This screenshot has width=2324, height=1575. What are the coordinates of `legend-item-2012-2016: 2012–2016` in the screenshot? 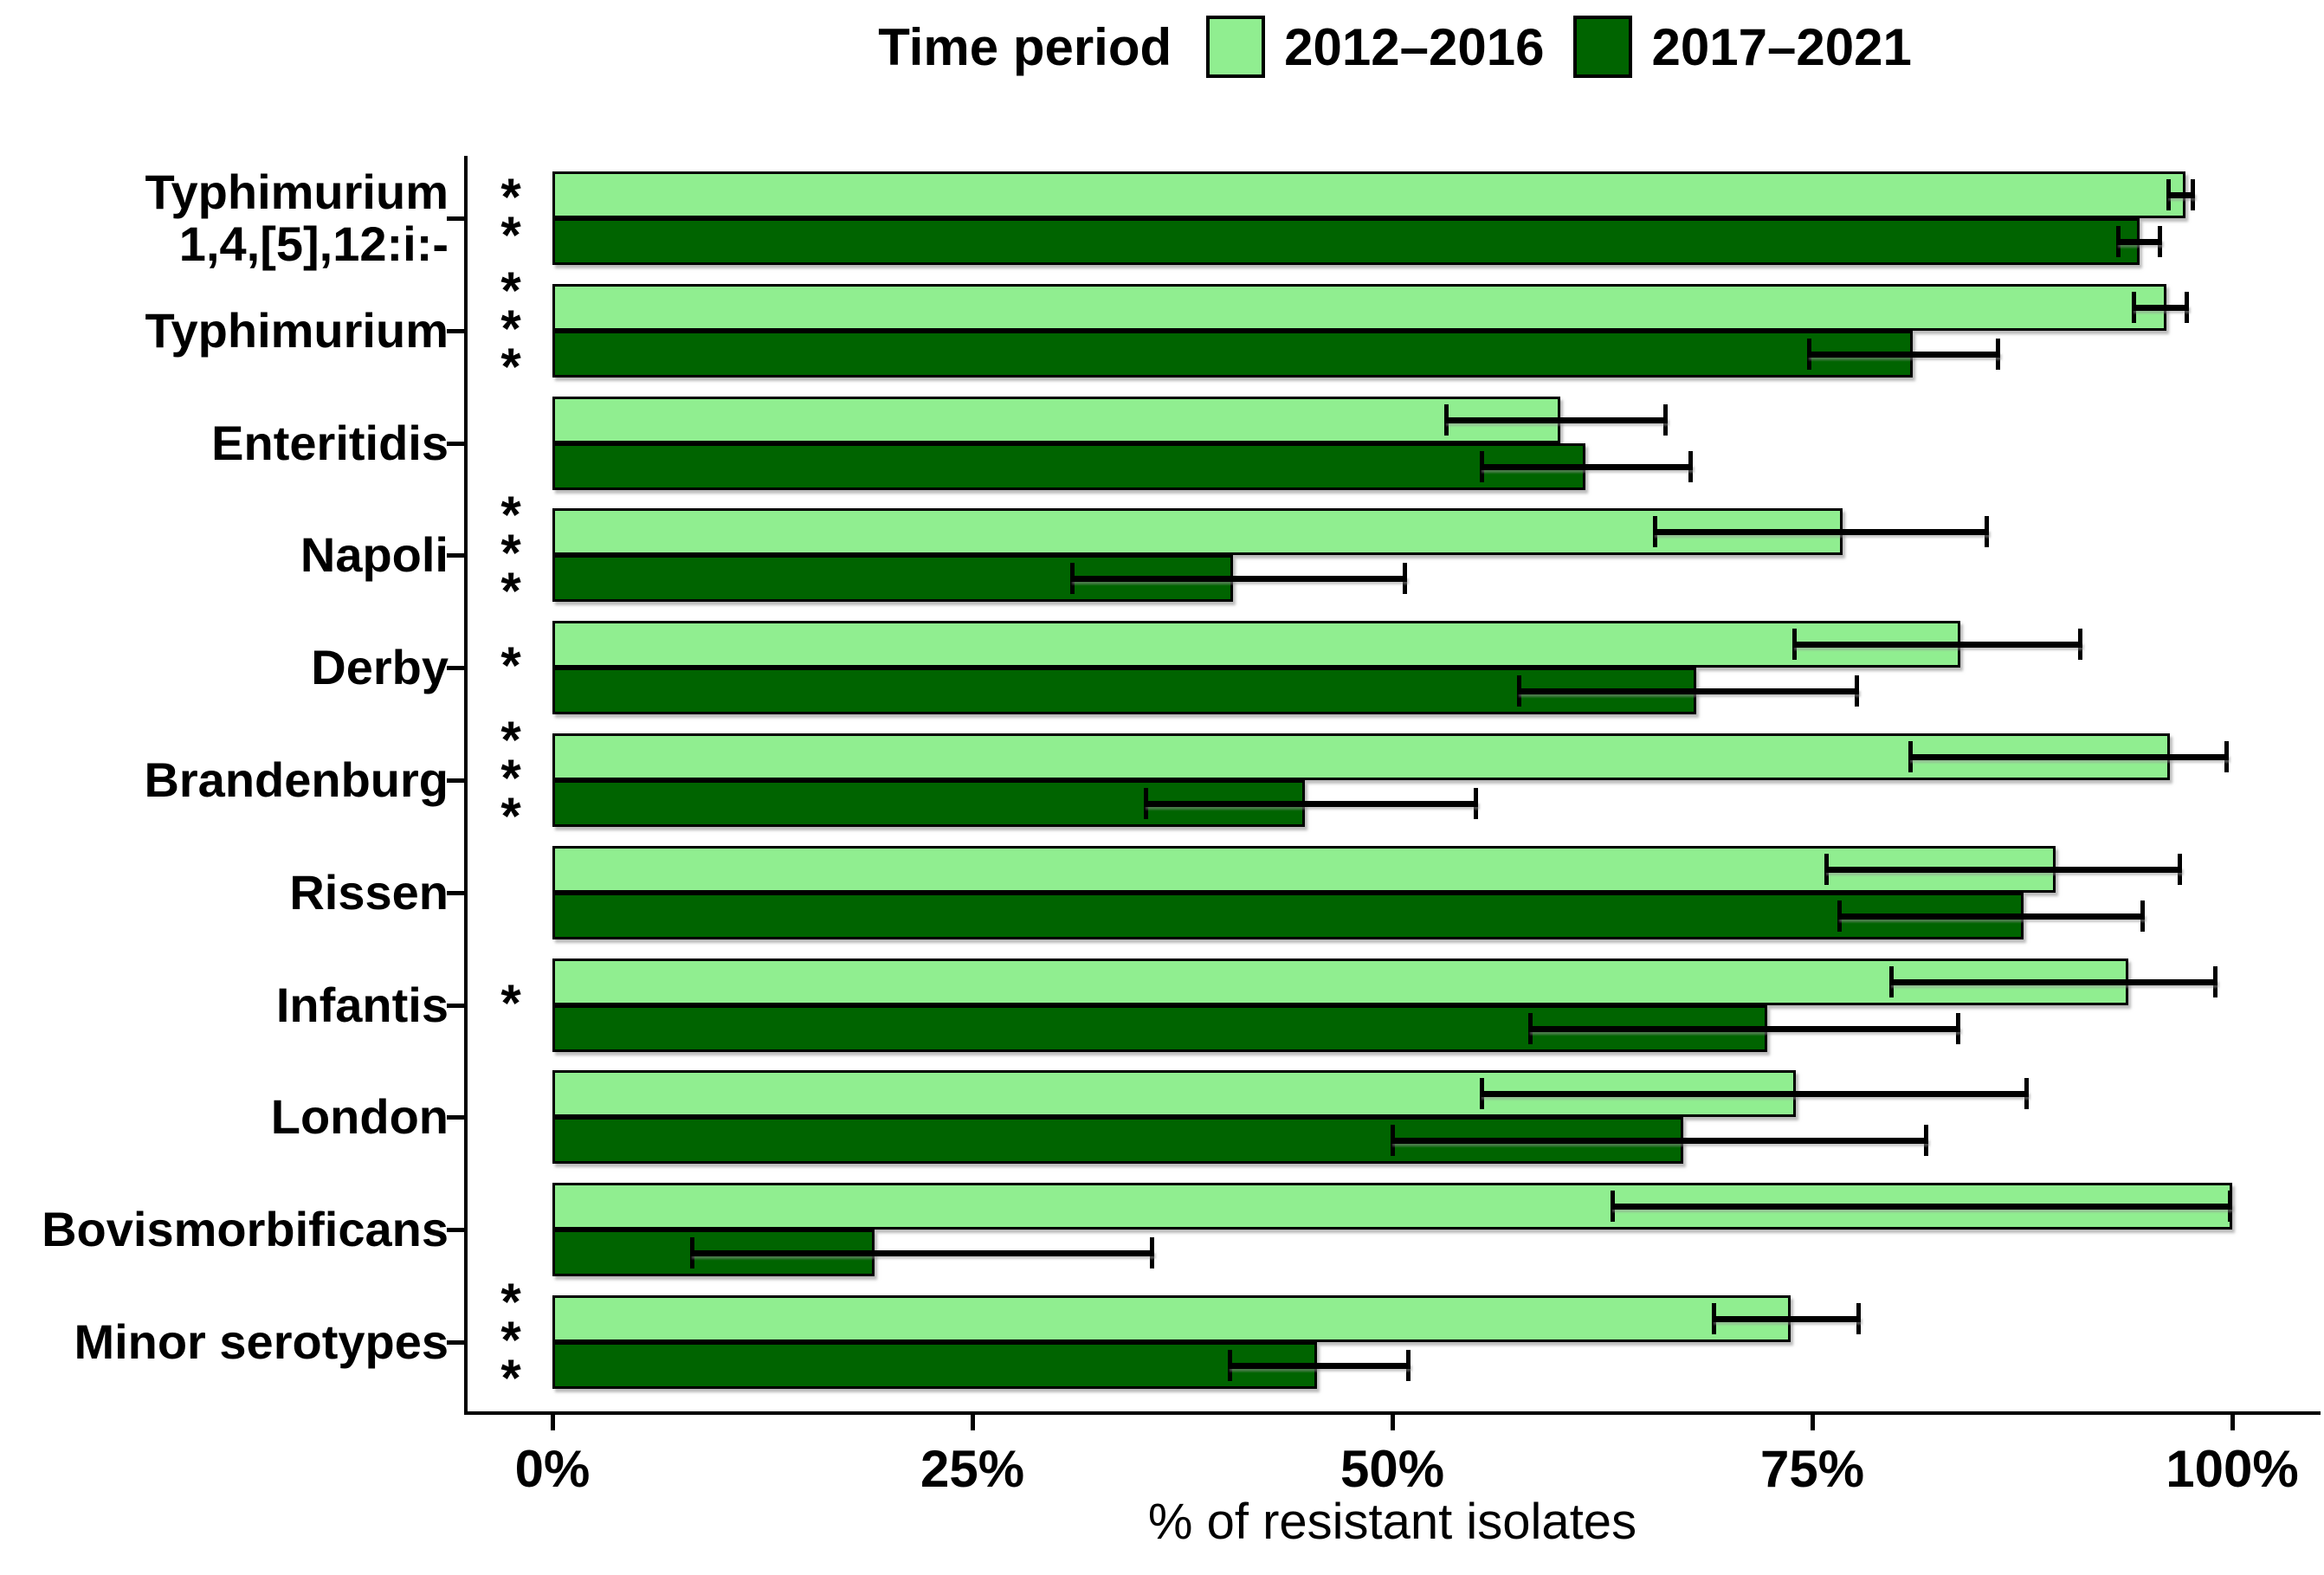 It's located at (1375, 47).